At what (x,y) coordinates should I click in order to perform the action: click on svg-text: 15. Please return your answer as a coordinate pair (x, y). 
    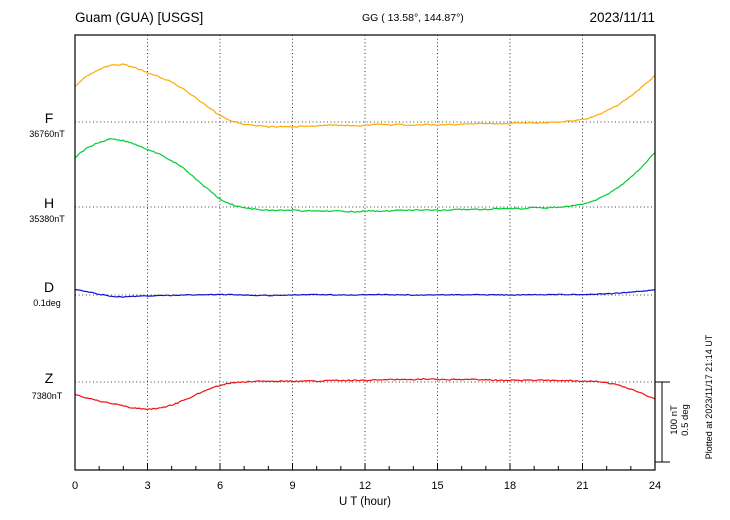
    Looking at the image, I should click on (437, 486).